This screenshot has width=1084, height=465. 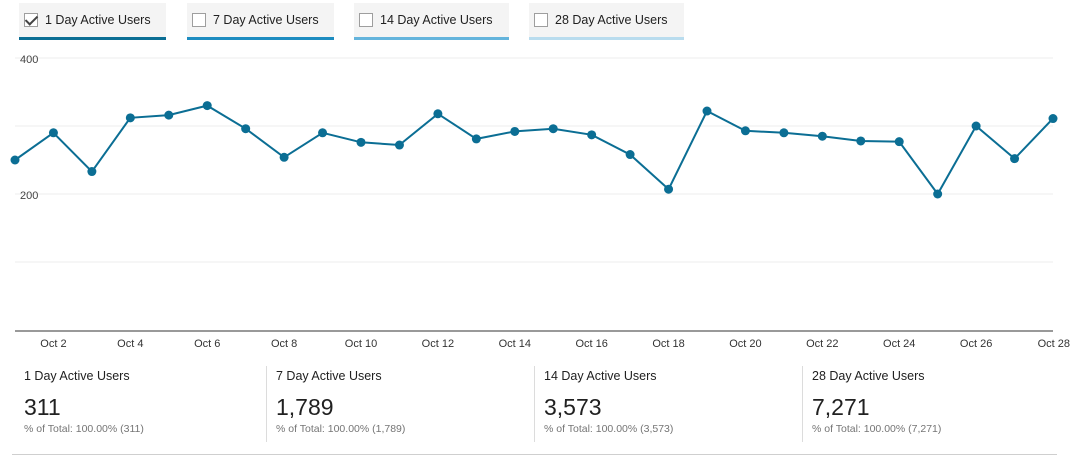 I want to click on x-tick-label: Oct 14, so click(x=515, y=344).